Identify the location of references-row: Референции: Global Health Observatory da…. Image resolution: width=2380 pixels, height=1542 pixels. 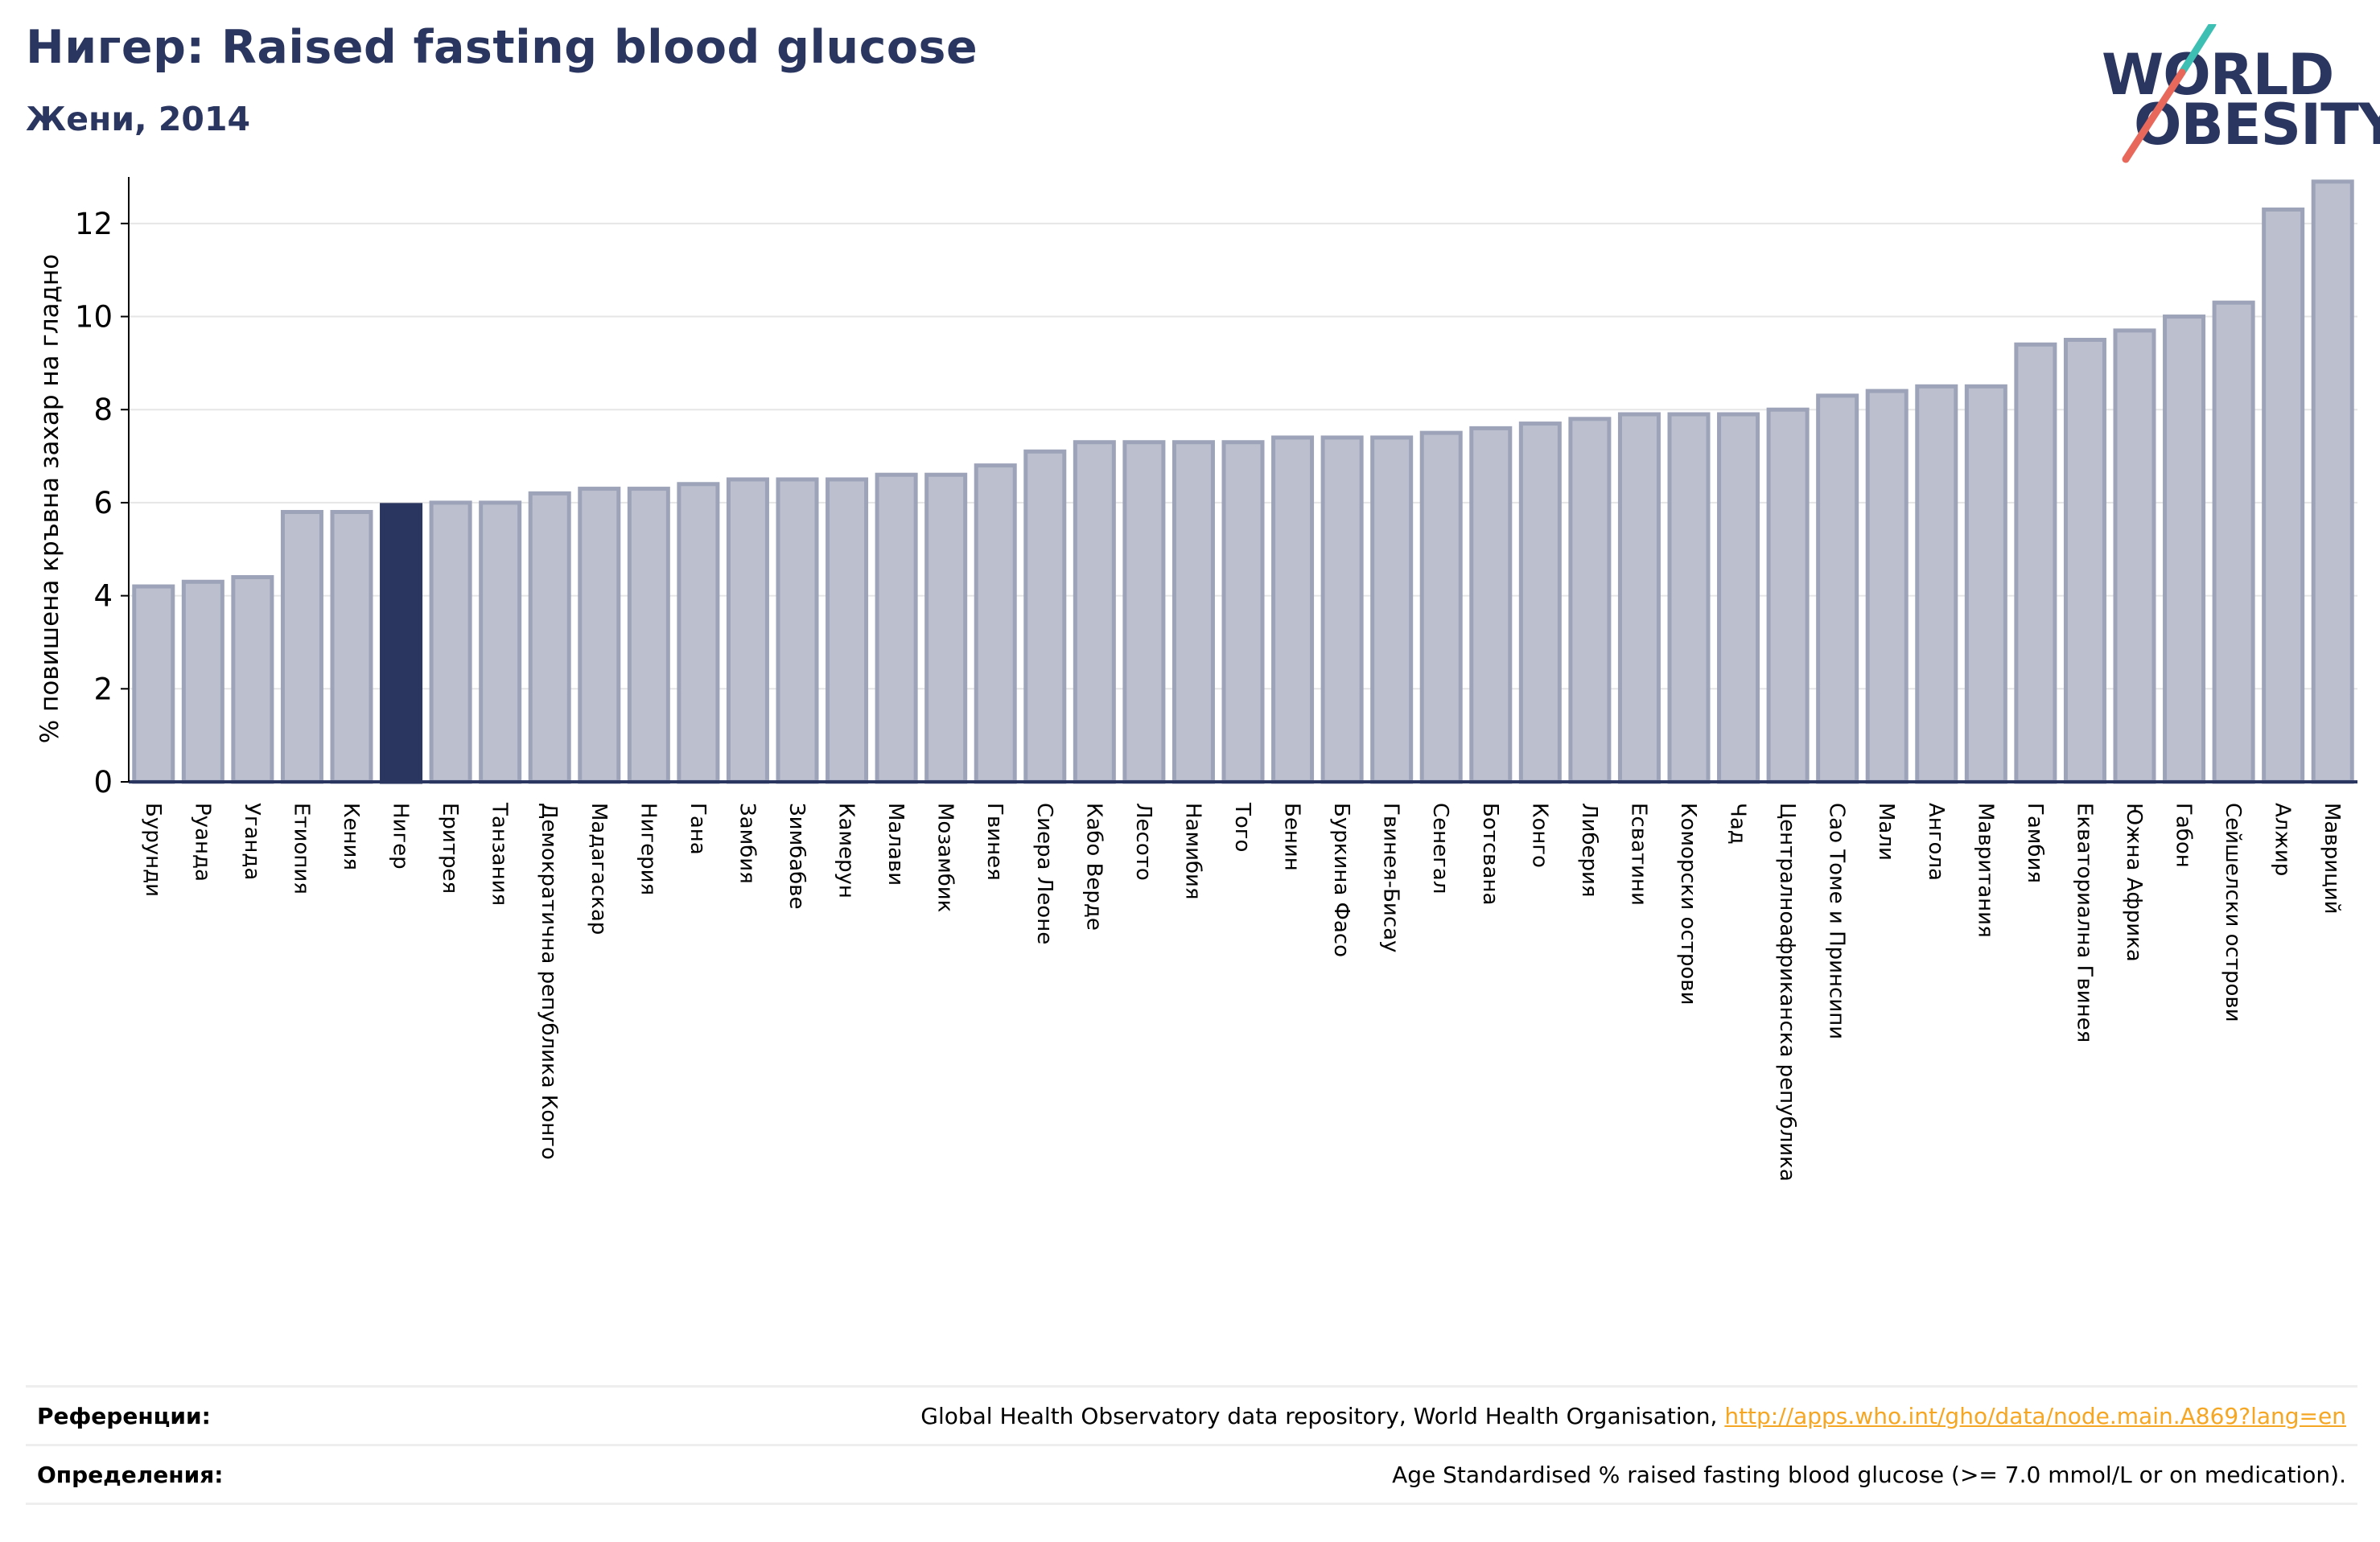
(1191, 1414).